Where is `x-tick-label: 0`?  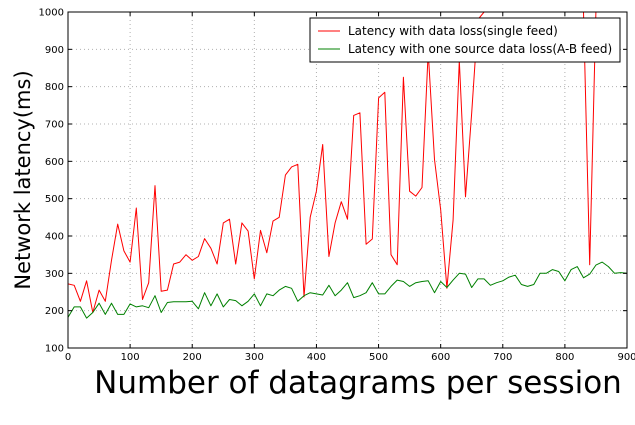 x-tick-label: 0 is located at coordinates (68, 357).